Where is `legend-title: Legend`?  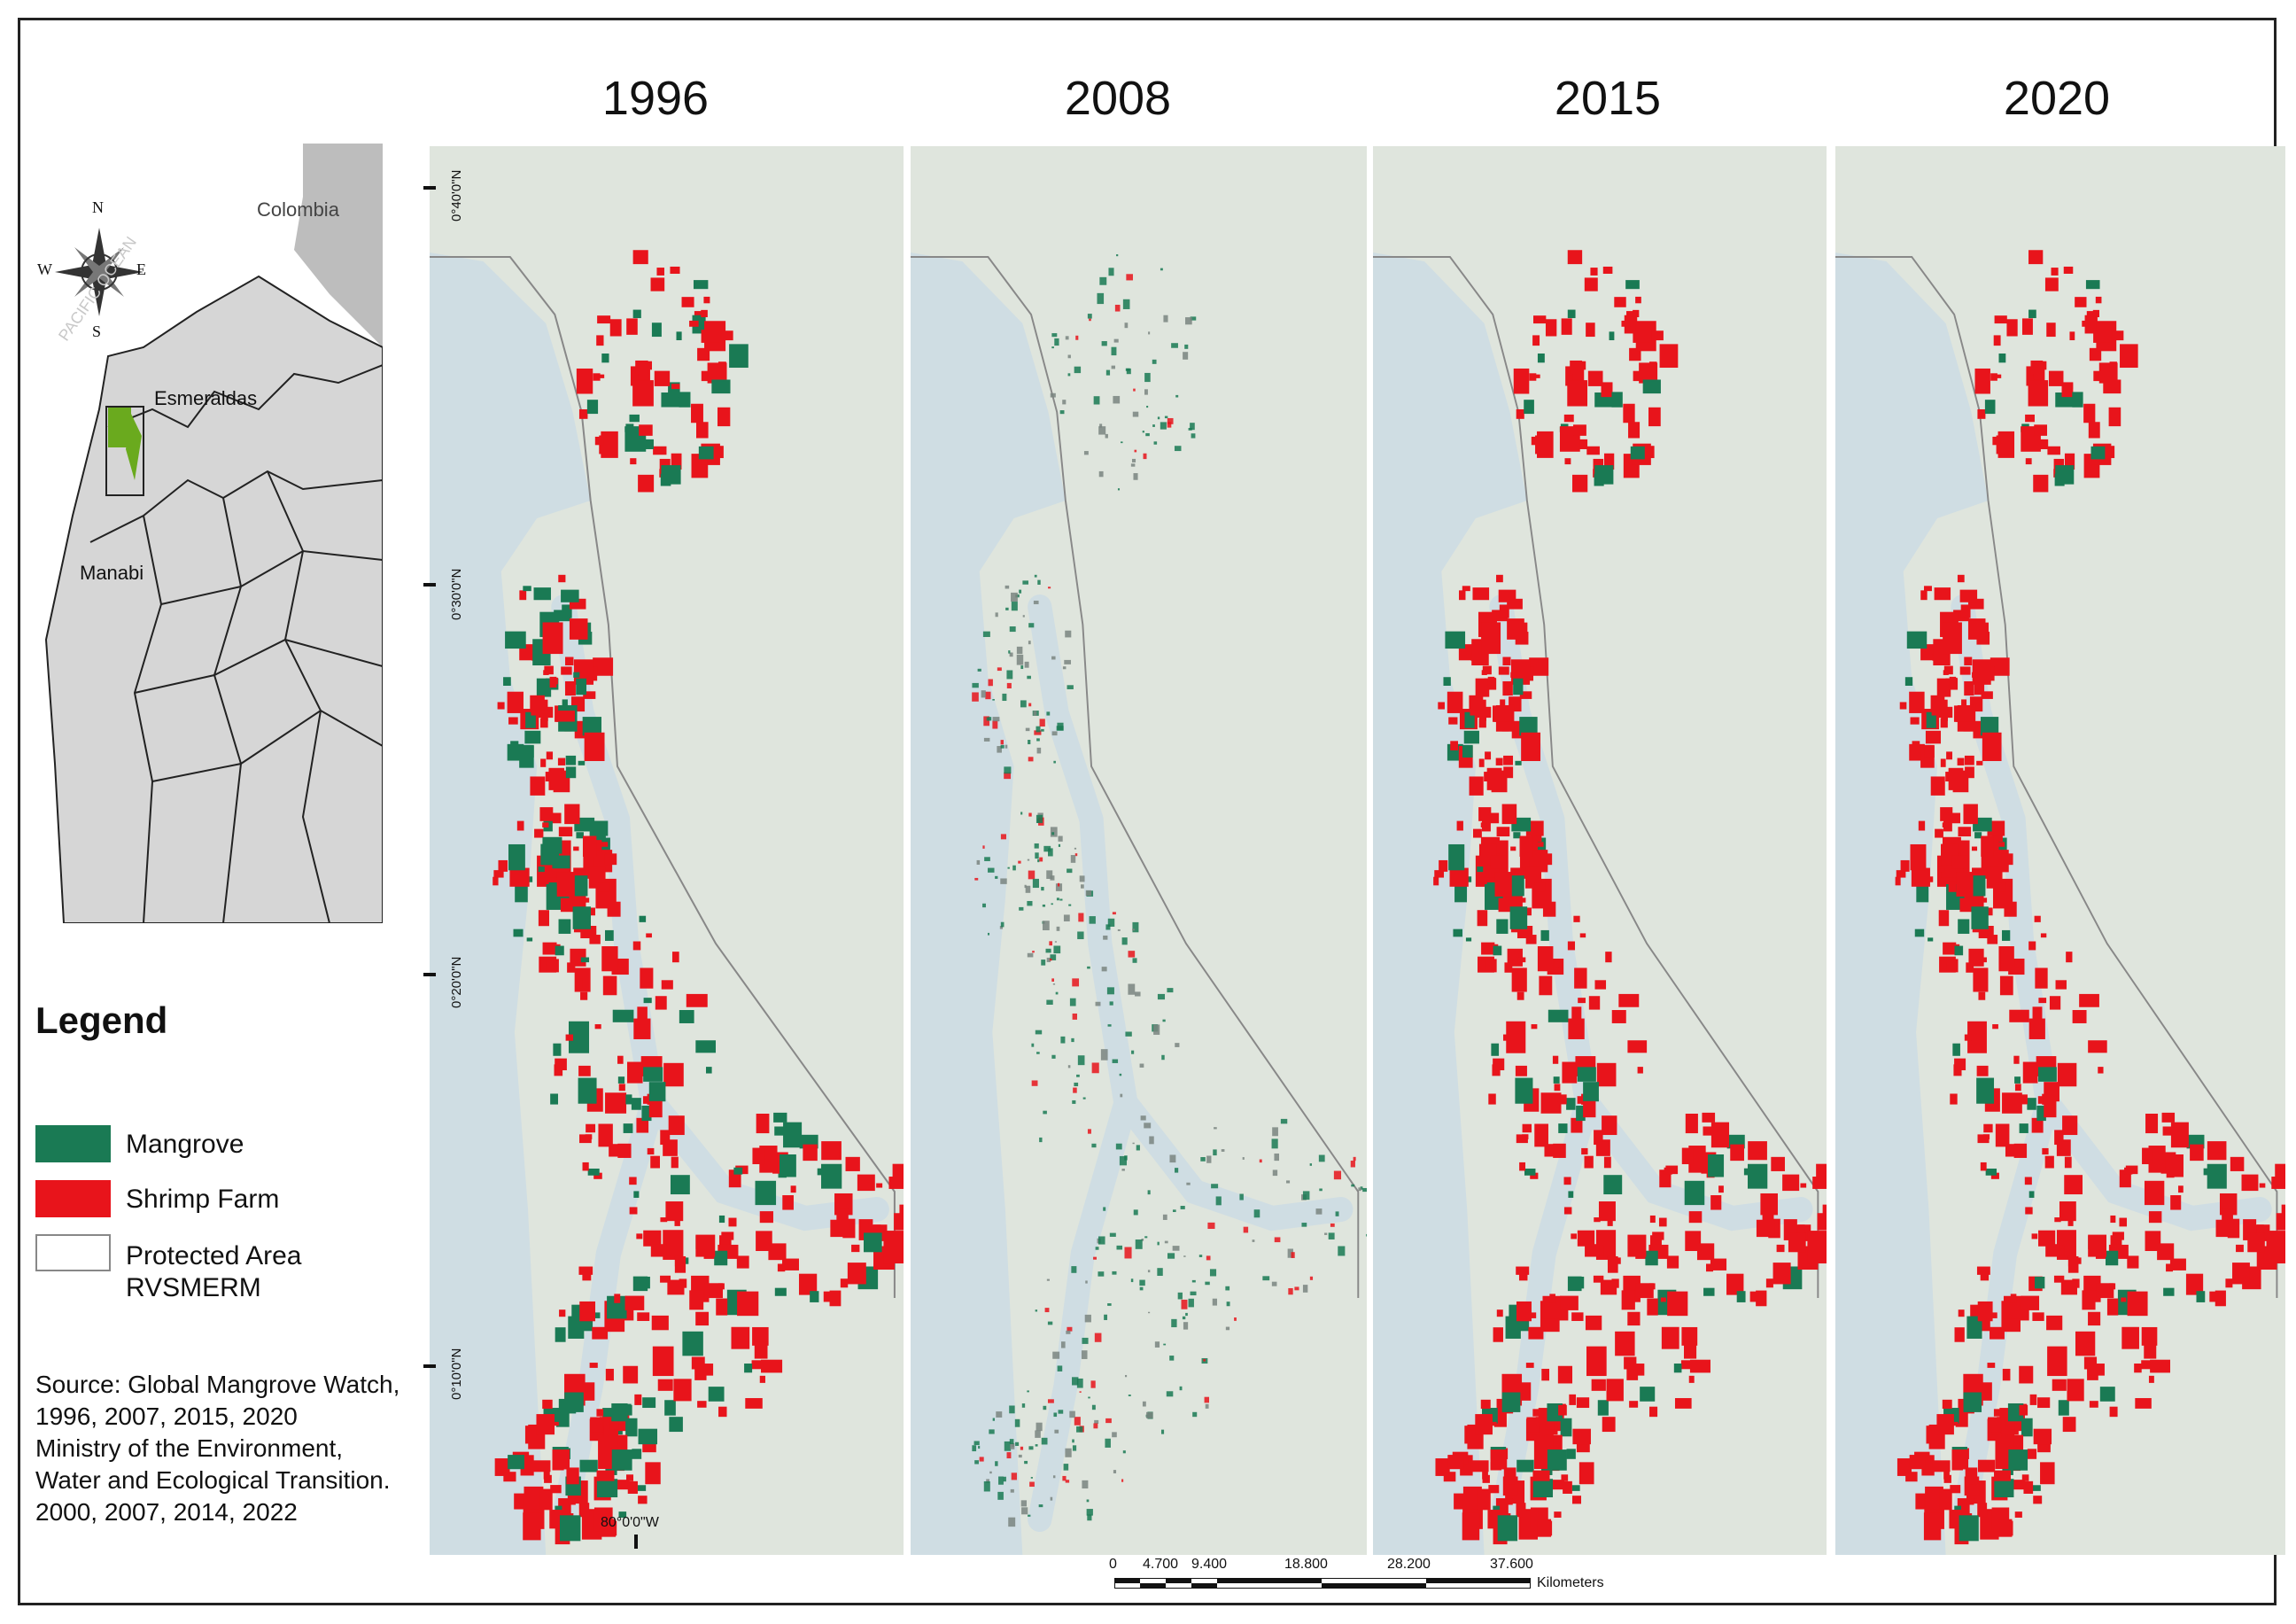
legend-title: Legend is located at coordinates (102, 1020).